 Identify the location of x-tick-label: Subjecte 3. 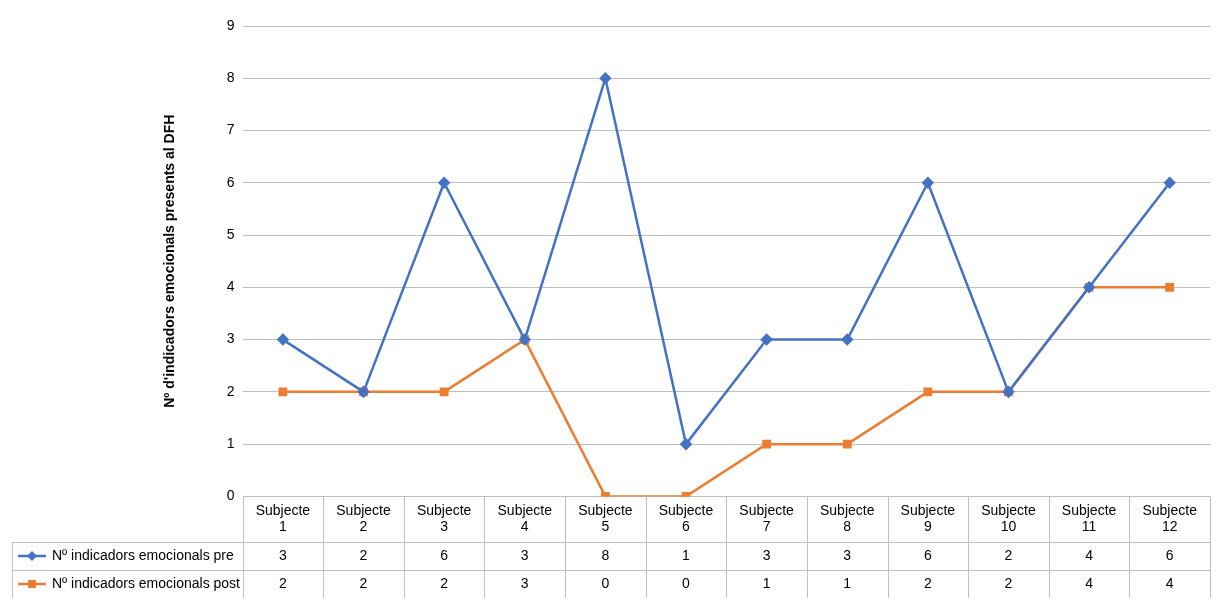
(444, 518).